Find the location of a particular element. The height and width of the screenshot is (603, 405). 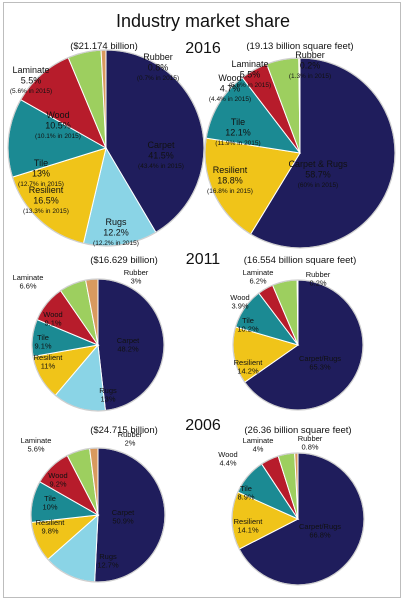

slice-label-tile: Tile 13% (12.7% in 2015) is located at coordinates (41, 173).